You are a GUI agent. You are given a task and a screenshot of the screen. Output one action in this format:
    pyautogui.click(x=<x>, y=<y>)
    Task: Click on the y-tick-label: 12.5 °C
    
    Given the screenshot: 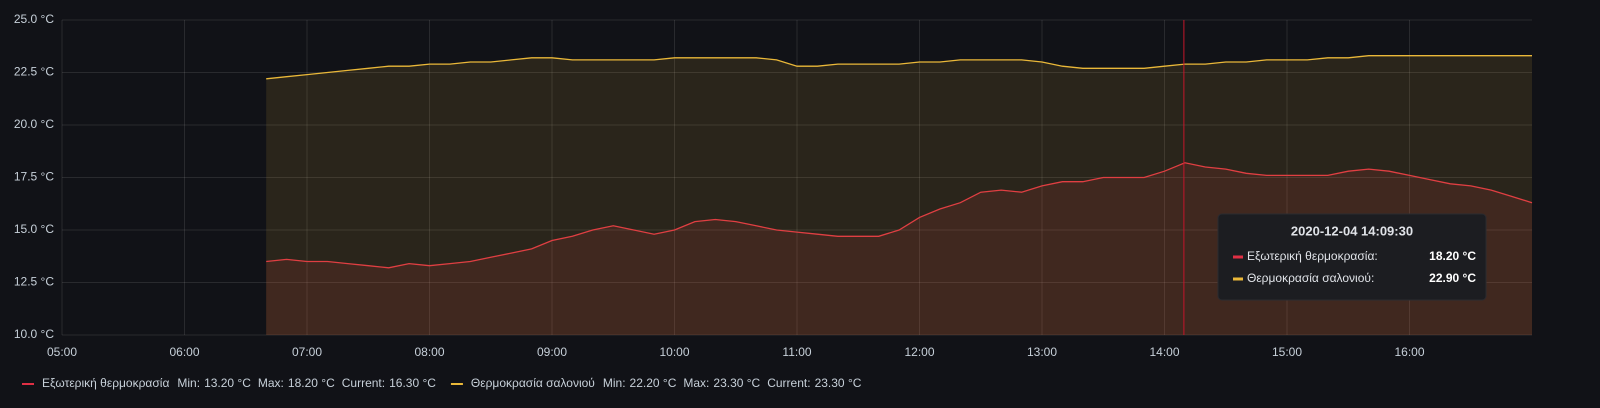 What is the action you would take?
    pyautogui.click(x=34, y=282)
    